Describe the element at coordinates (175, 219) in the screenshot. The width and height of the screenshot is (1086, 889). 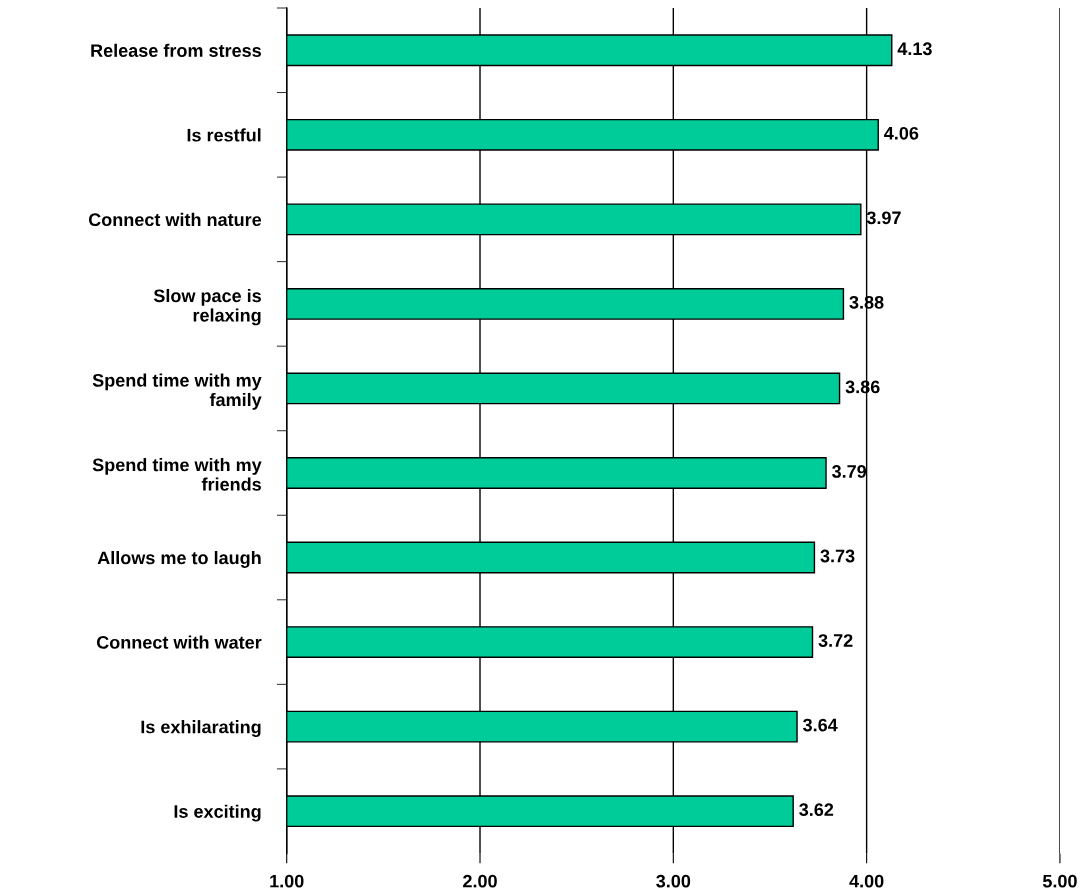
I see `y-tick-label: Connect with nature` at that location.